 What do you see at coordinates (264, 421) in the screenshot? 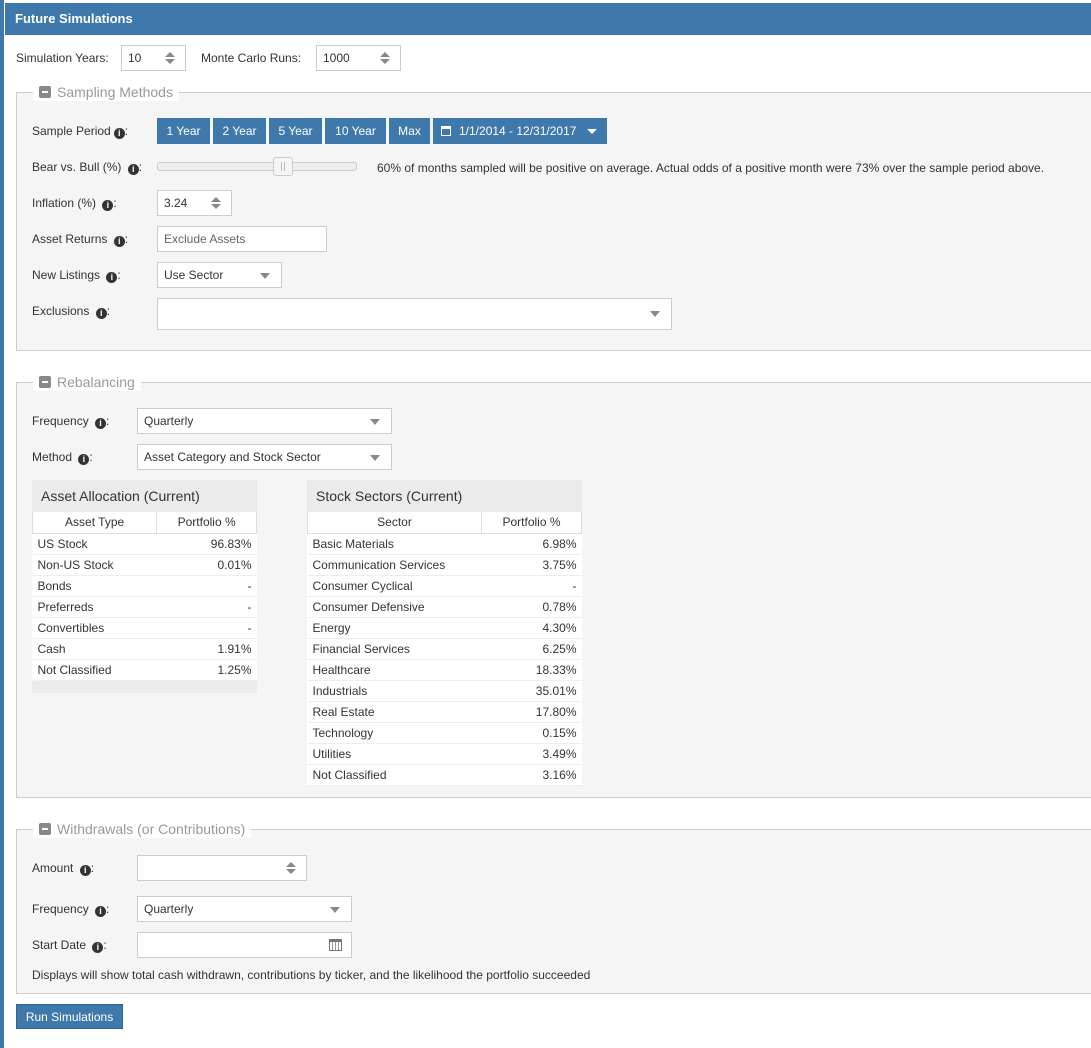
I see `rebalance-frequency-select: Quarterly` at bounding box center [264, 421].